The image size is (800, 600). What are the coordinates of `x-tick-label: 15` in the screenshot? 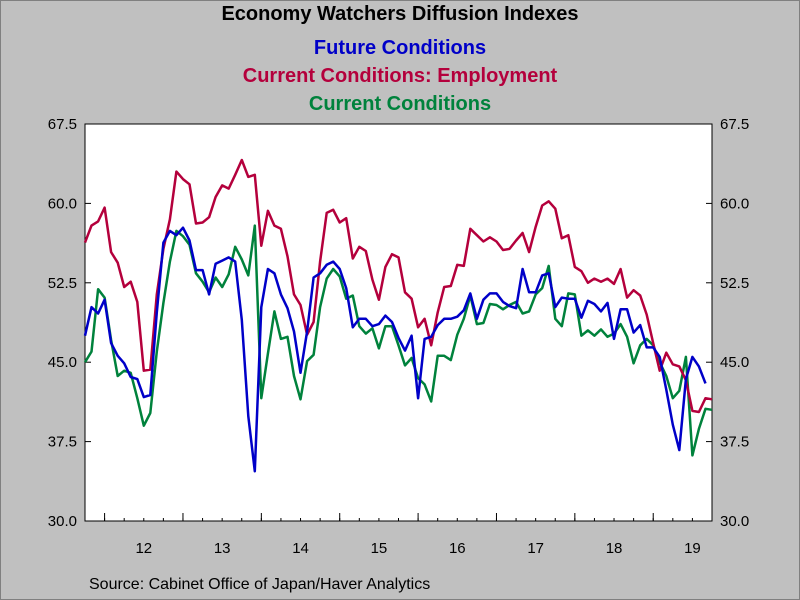 It's located at (379, 548).